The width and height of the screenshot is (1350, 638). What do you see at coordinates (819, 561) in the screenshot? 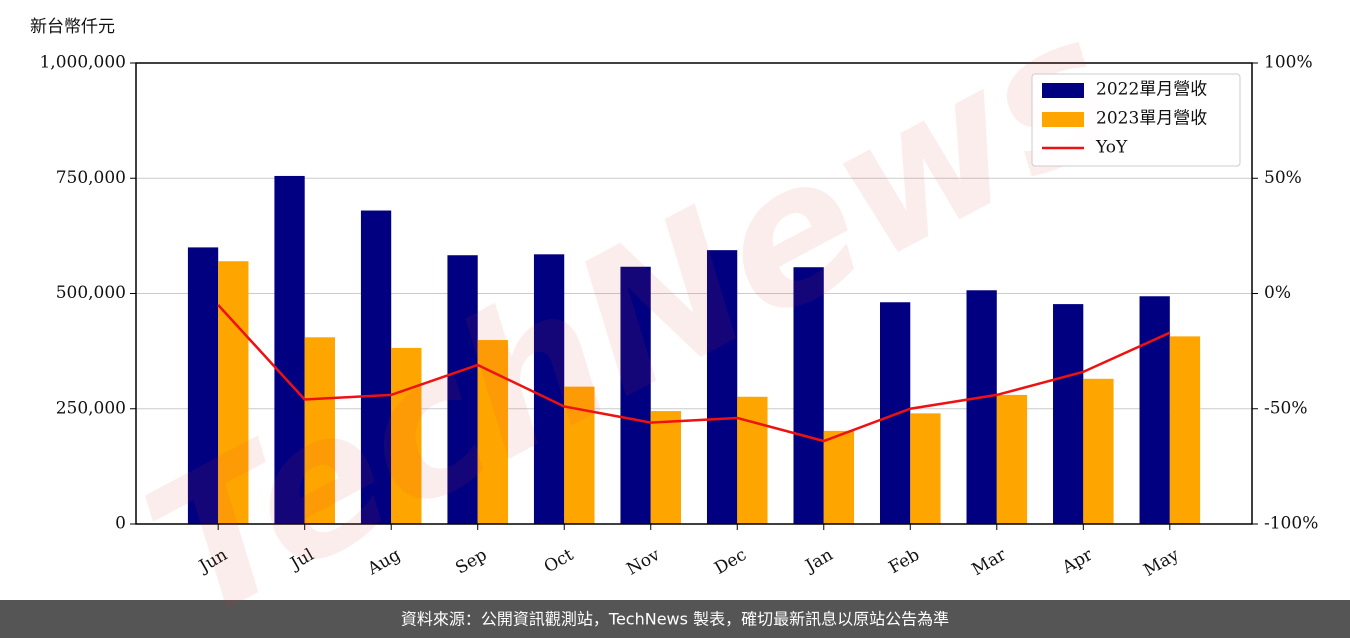
I see `x-tick-label: Jan` at bounding box center [819, 561].